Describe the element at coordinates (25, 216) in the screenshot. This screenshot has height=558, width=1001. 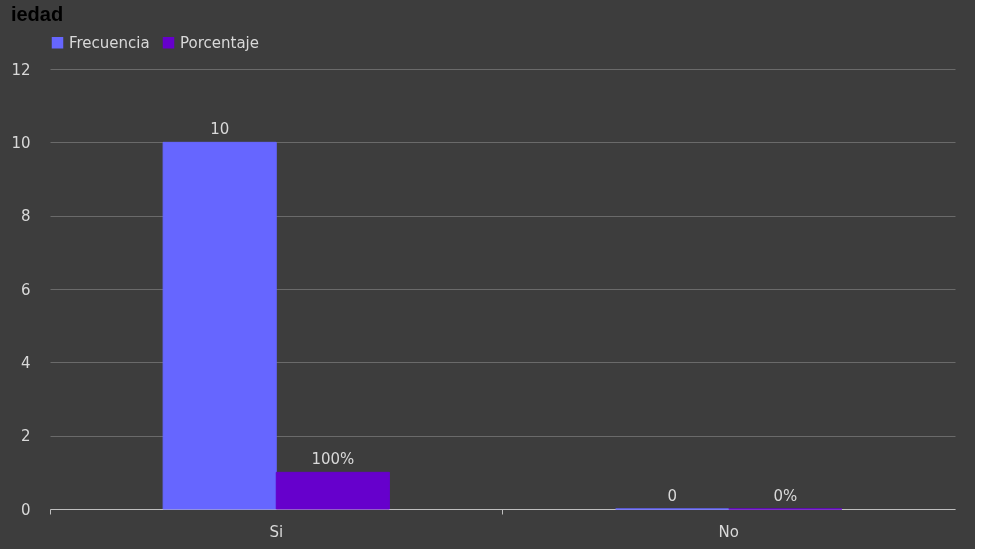
I see `y-tick-label: 8` at that location.